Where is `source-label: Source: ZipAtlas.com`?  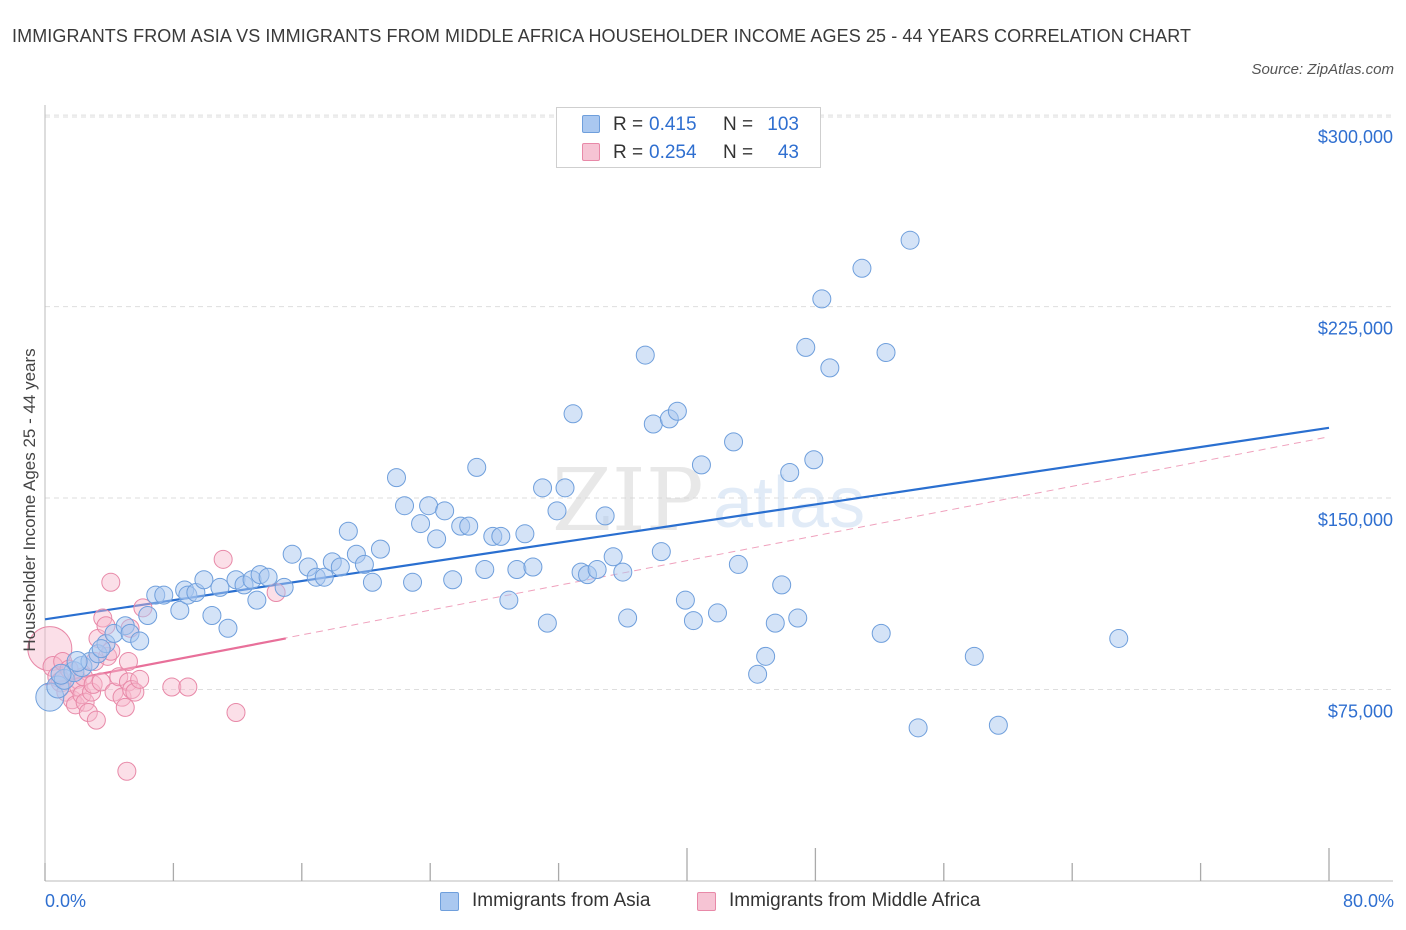 source-label: Source: ZipAtlas.com is located at coordinates (1322, 69).